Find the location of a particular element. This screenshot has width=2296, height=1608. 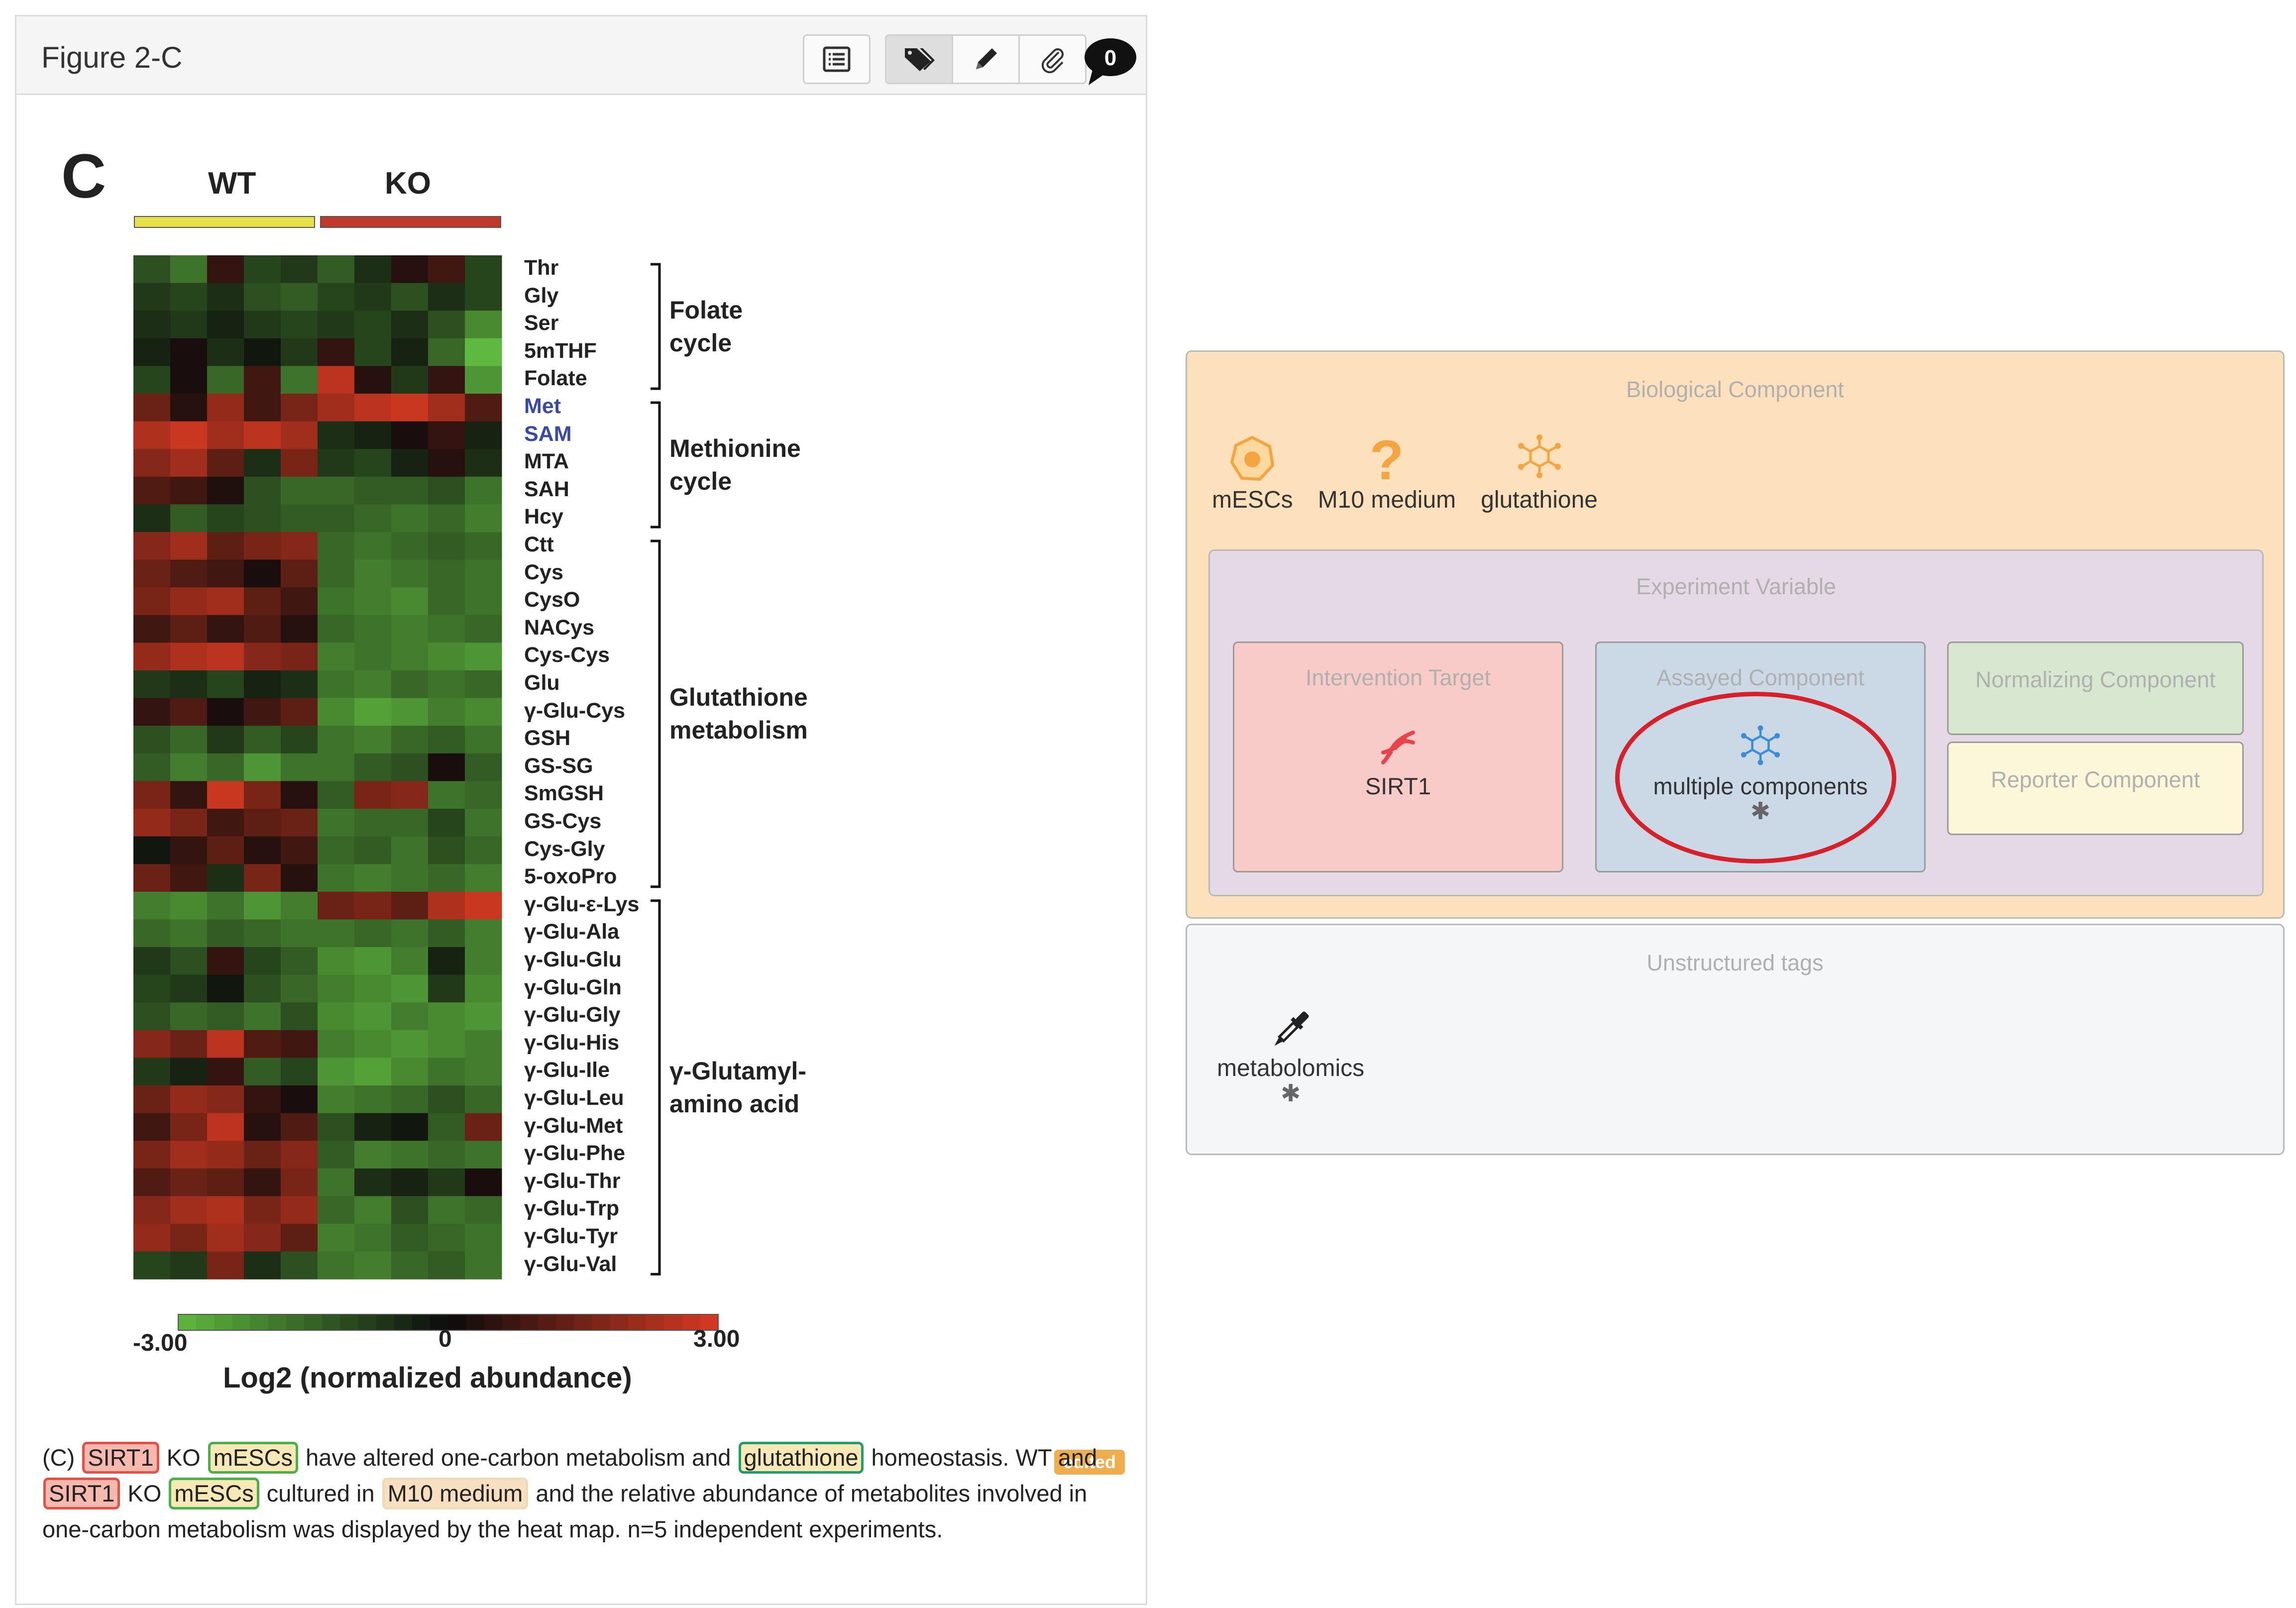

tag-button is located at coordinates (920, 60).